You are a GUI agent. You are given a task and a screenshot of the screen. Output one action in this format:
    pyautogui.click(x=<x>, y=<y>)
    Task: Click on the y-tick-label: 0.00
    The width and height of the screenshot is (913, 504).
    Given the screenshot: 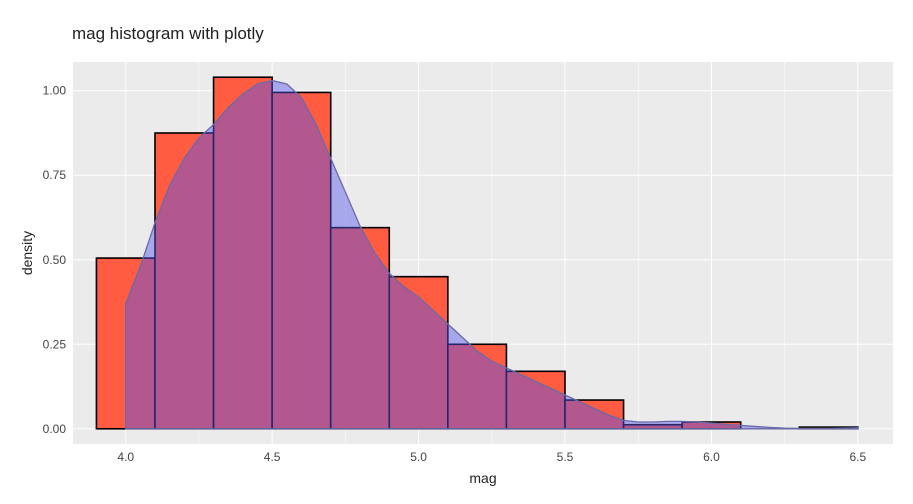 What is the action you would take?
    pyautogui.click(x=55, y=429)
    